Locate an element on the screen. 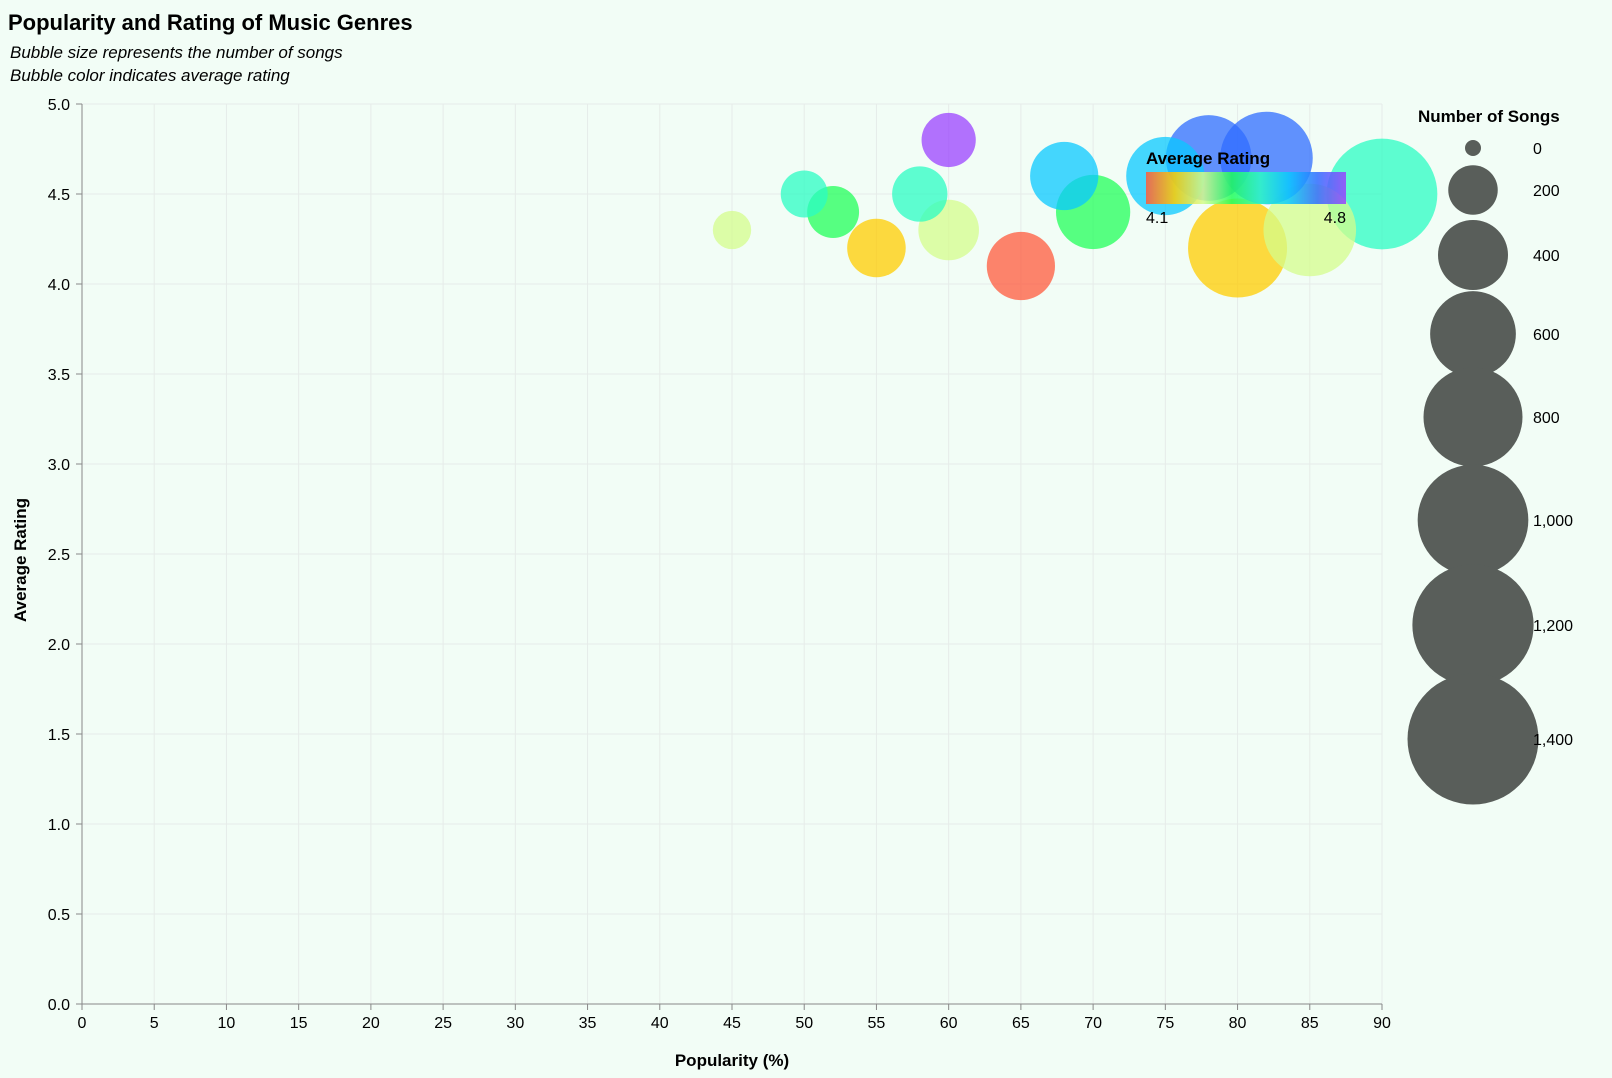 Image resolution: width=1612 pixels, height=1078 pixels. y-tick-label: 5.0 is located at coordinates (59, 105).